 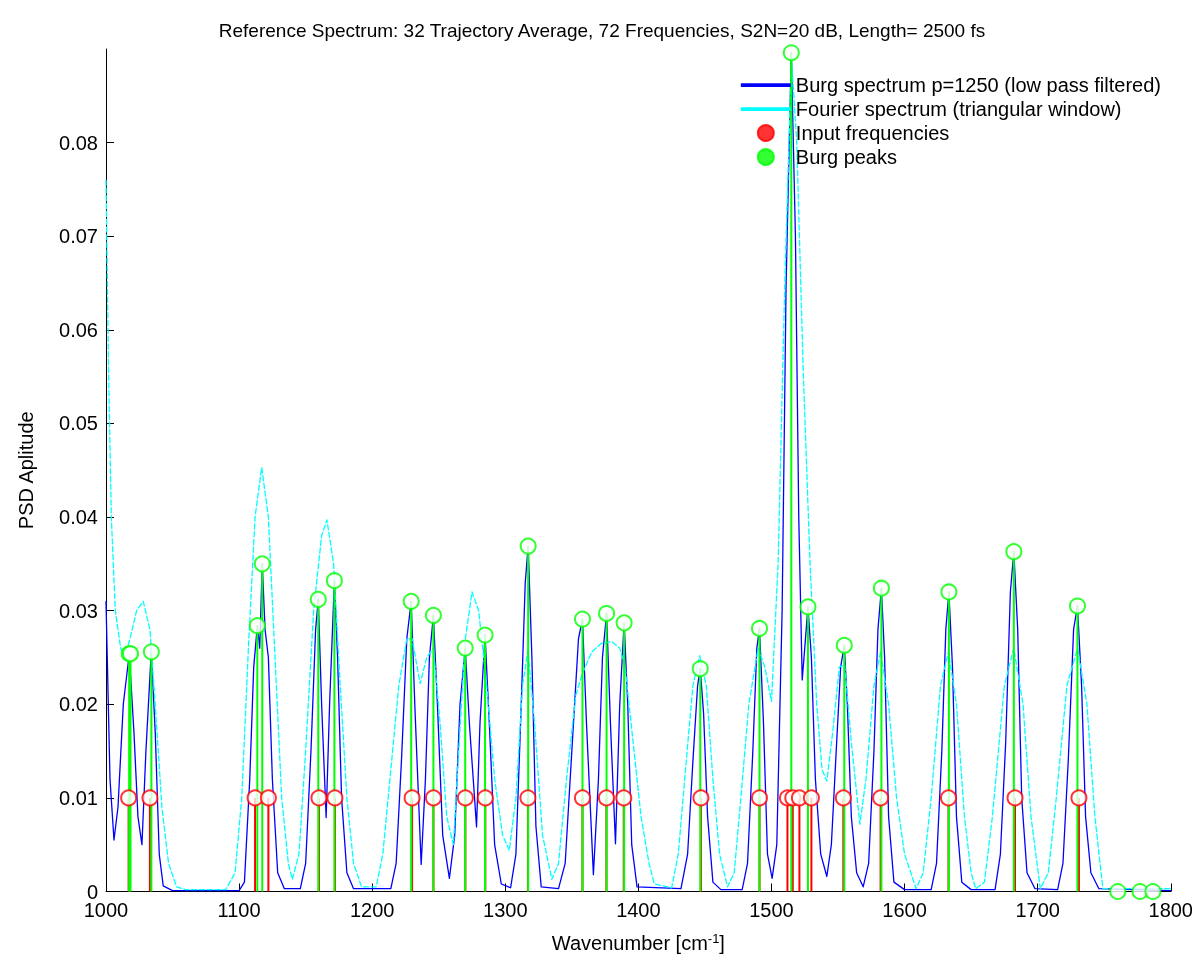 I want to click on x-tick-label: 1700, so click(x=1037, y=909).